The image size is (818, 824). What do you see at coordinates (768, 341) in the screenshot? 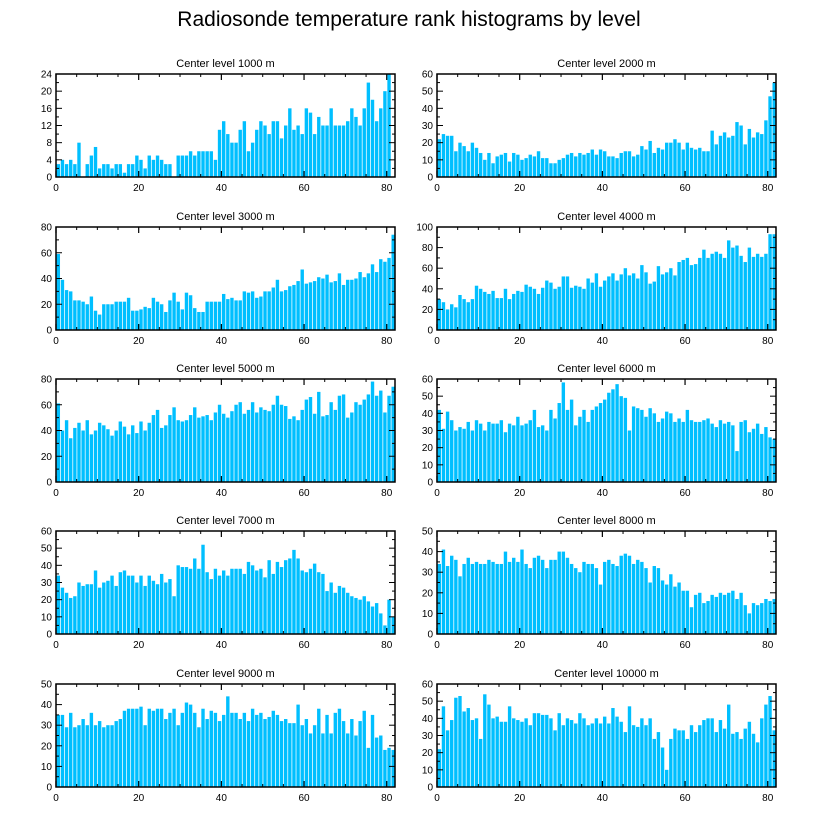
I see `x-tick-label: 80` at bounding box center [768, 341].